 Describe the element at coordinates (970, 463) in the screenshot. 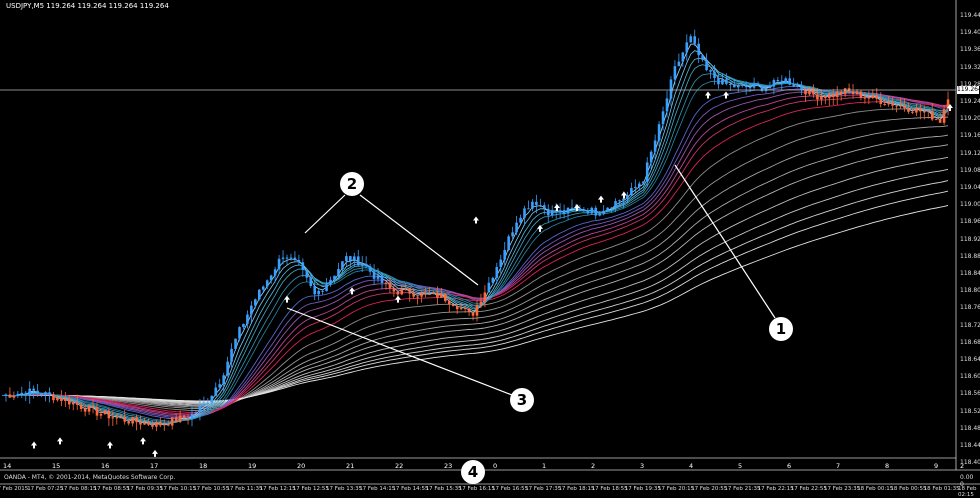

I see `price-tick-label: 118.405` at that location.